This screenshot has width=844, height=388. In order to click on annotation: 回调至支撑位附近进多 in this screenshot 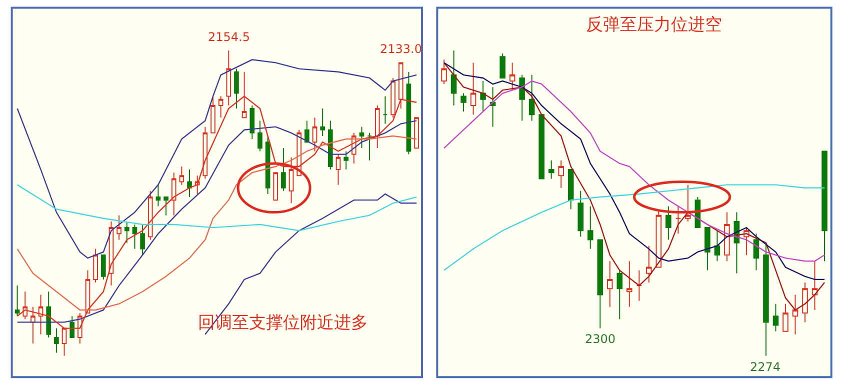, I will do `click(283, 323)`.